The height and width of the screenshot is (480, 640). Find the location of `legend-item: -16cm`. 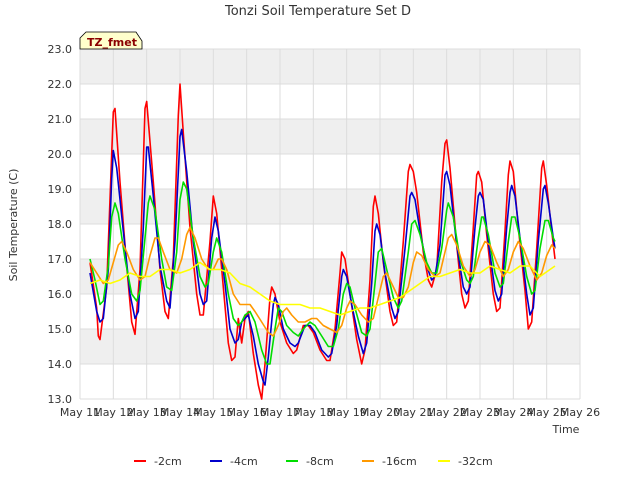

legend-item: -16cm is located at coordinates (389, 461).